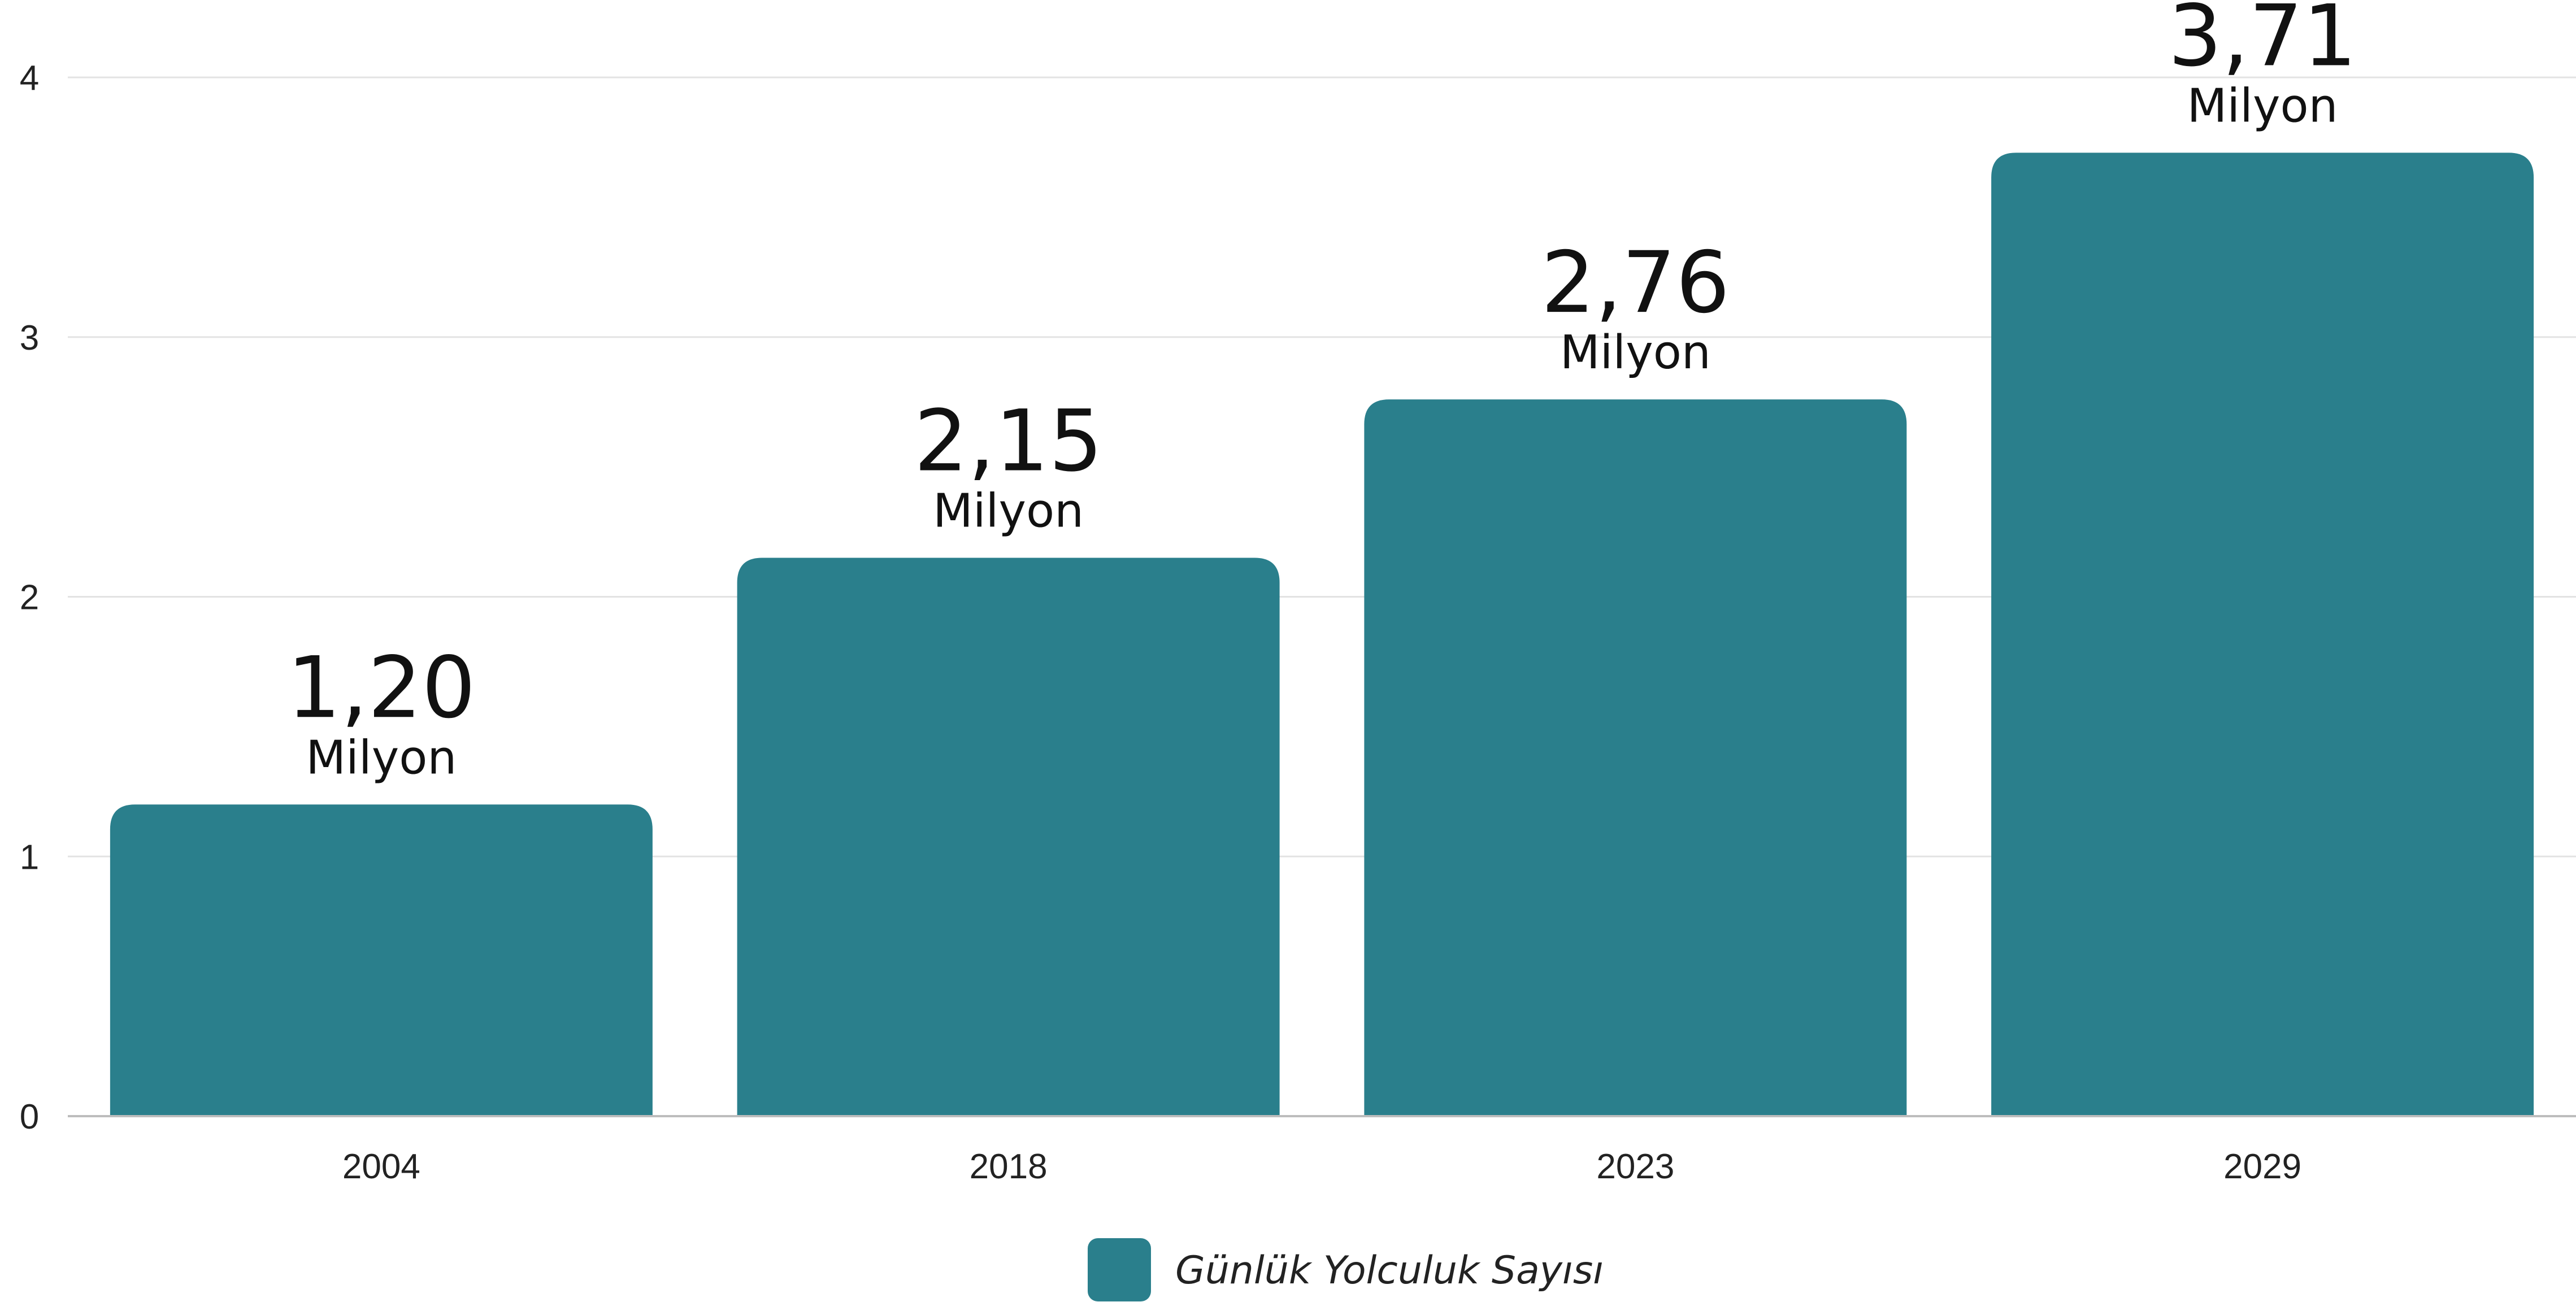 The height and width of the screenshot is (1302, 2576). I want to click on unit-label-2029: Milyon, so click(2262, 106).